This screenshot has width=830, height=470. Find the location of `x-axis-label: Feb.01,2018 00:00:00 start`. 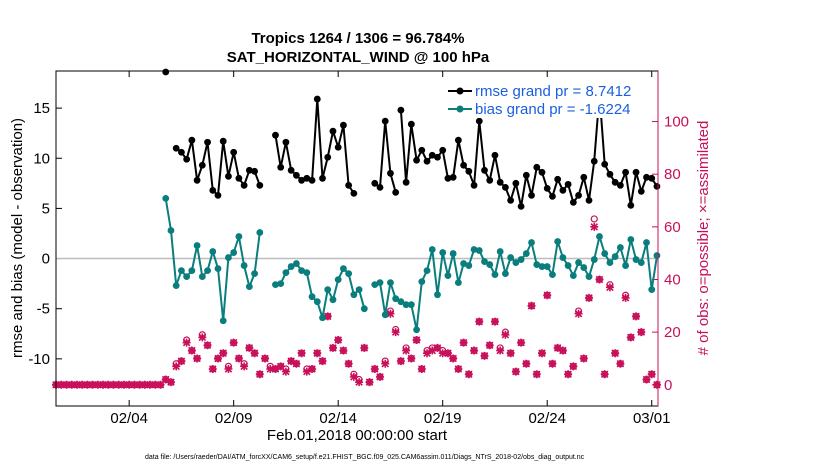

x-axis-label: Feb.01,2018 00:00:00 start is located at coordinates (357, 435).